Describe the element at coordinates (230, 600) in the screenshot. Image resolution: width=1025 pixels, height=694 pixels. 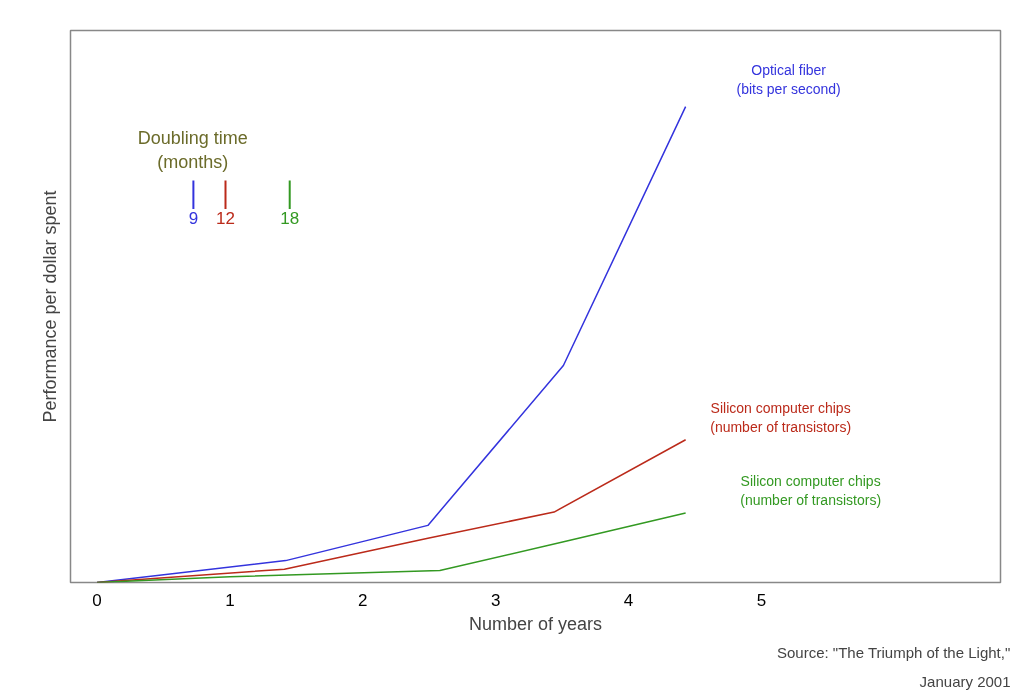
I see `x-tick-label: 1` at that location.